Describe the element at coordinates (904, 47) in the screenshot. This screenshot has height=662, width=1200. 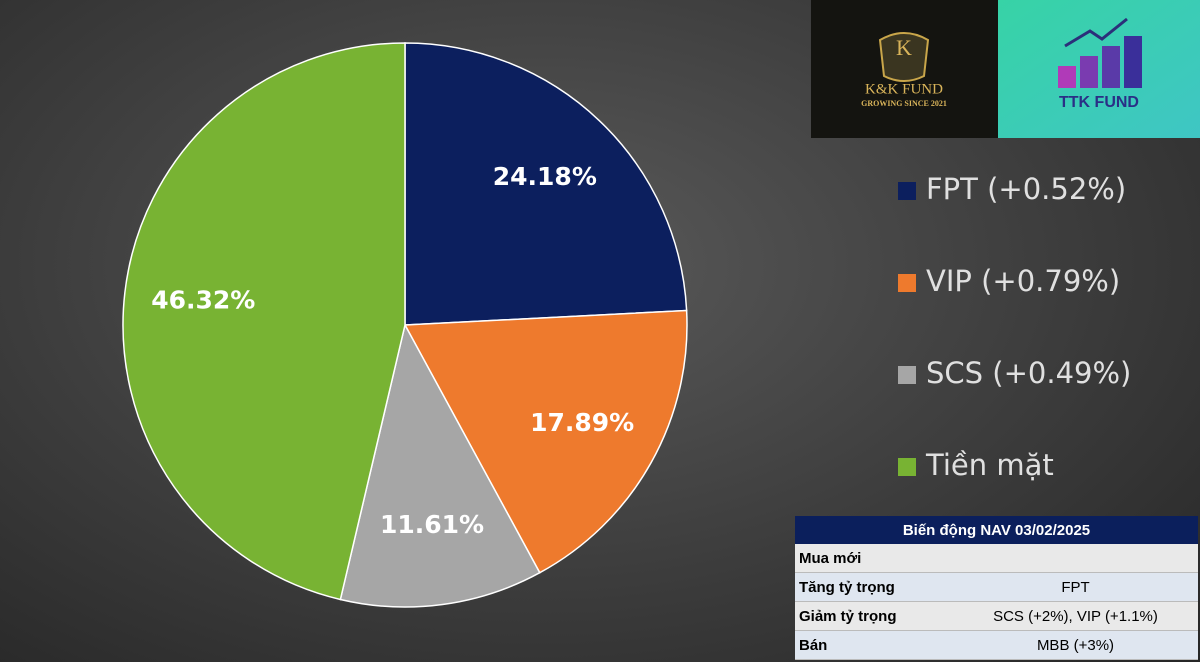
I see `kk-mark: K` at that location.